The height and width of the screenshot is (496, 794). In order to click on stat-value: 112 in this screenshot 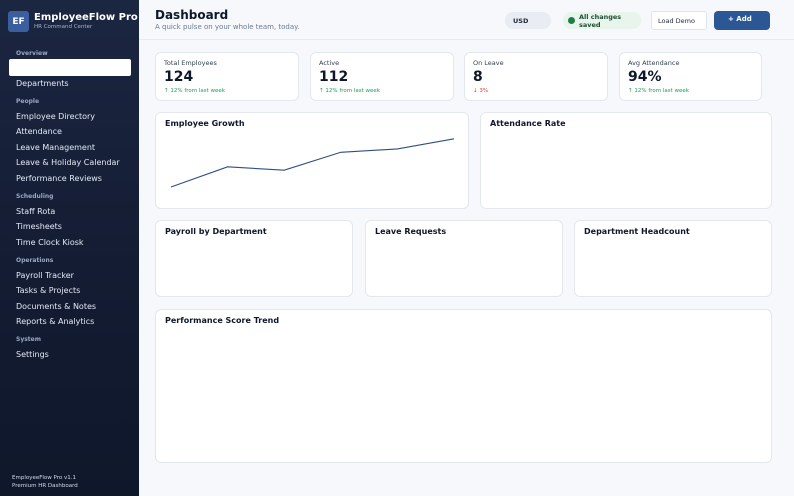, I will do `click(334, 77)`.